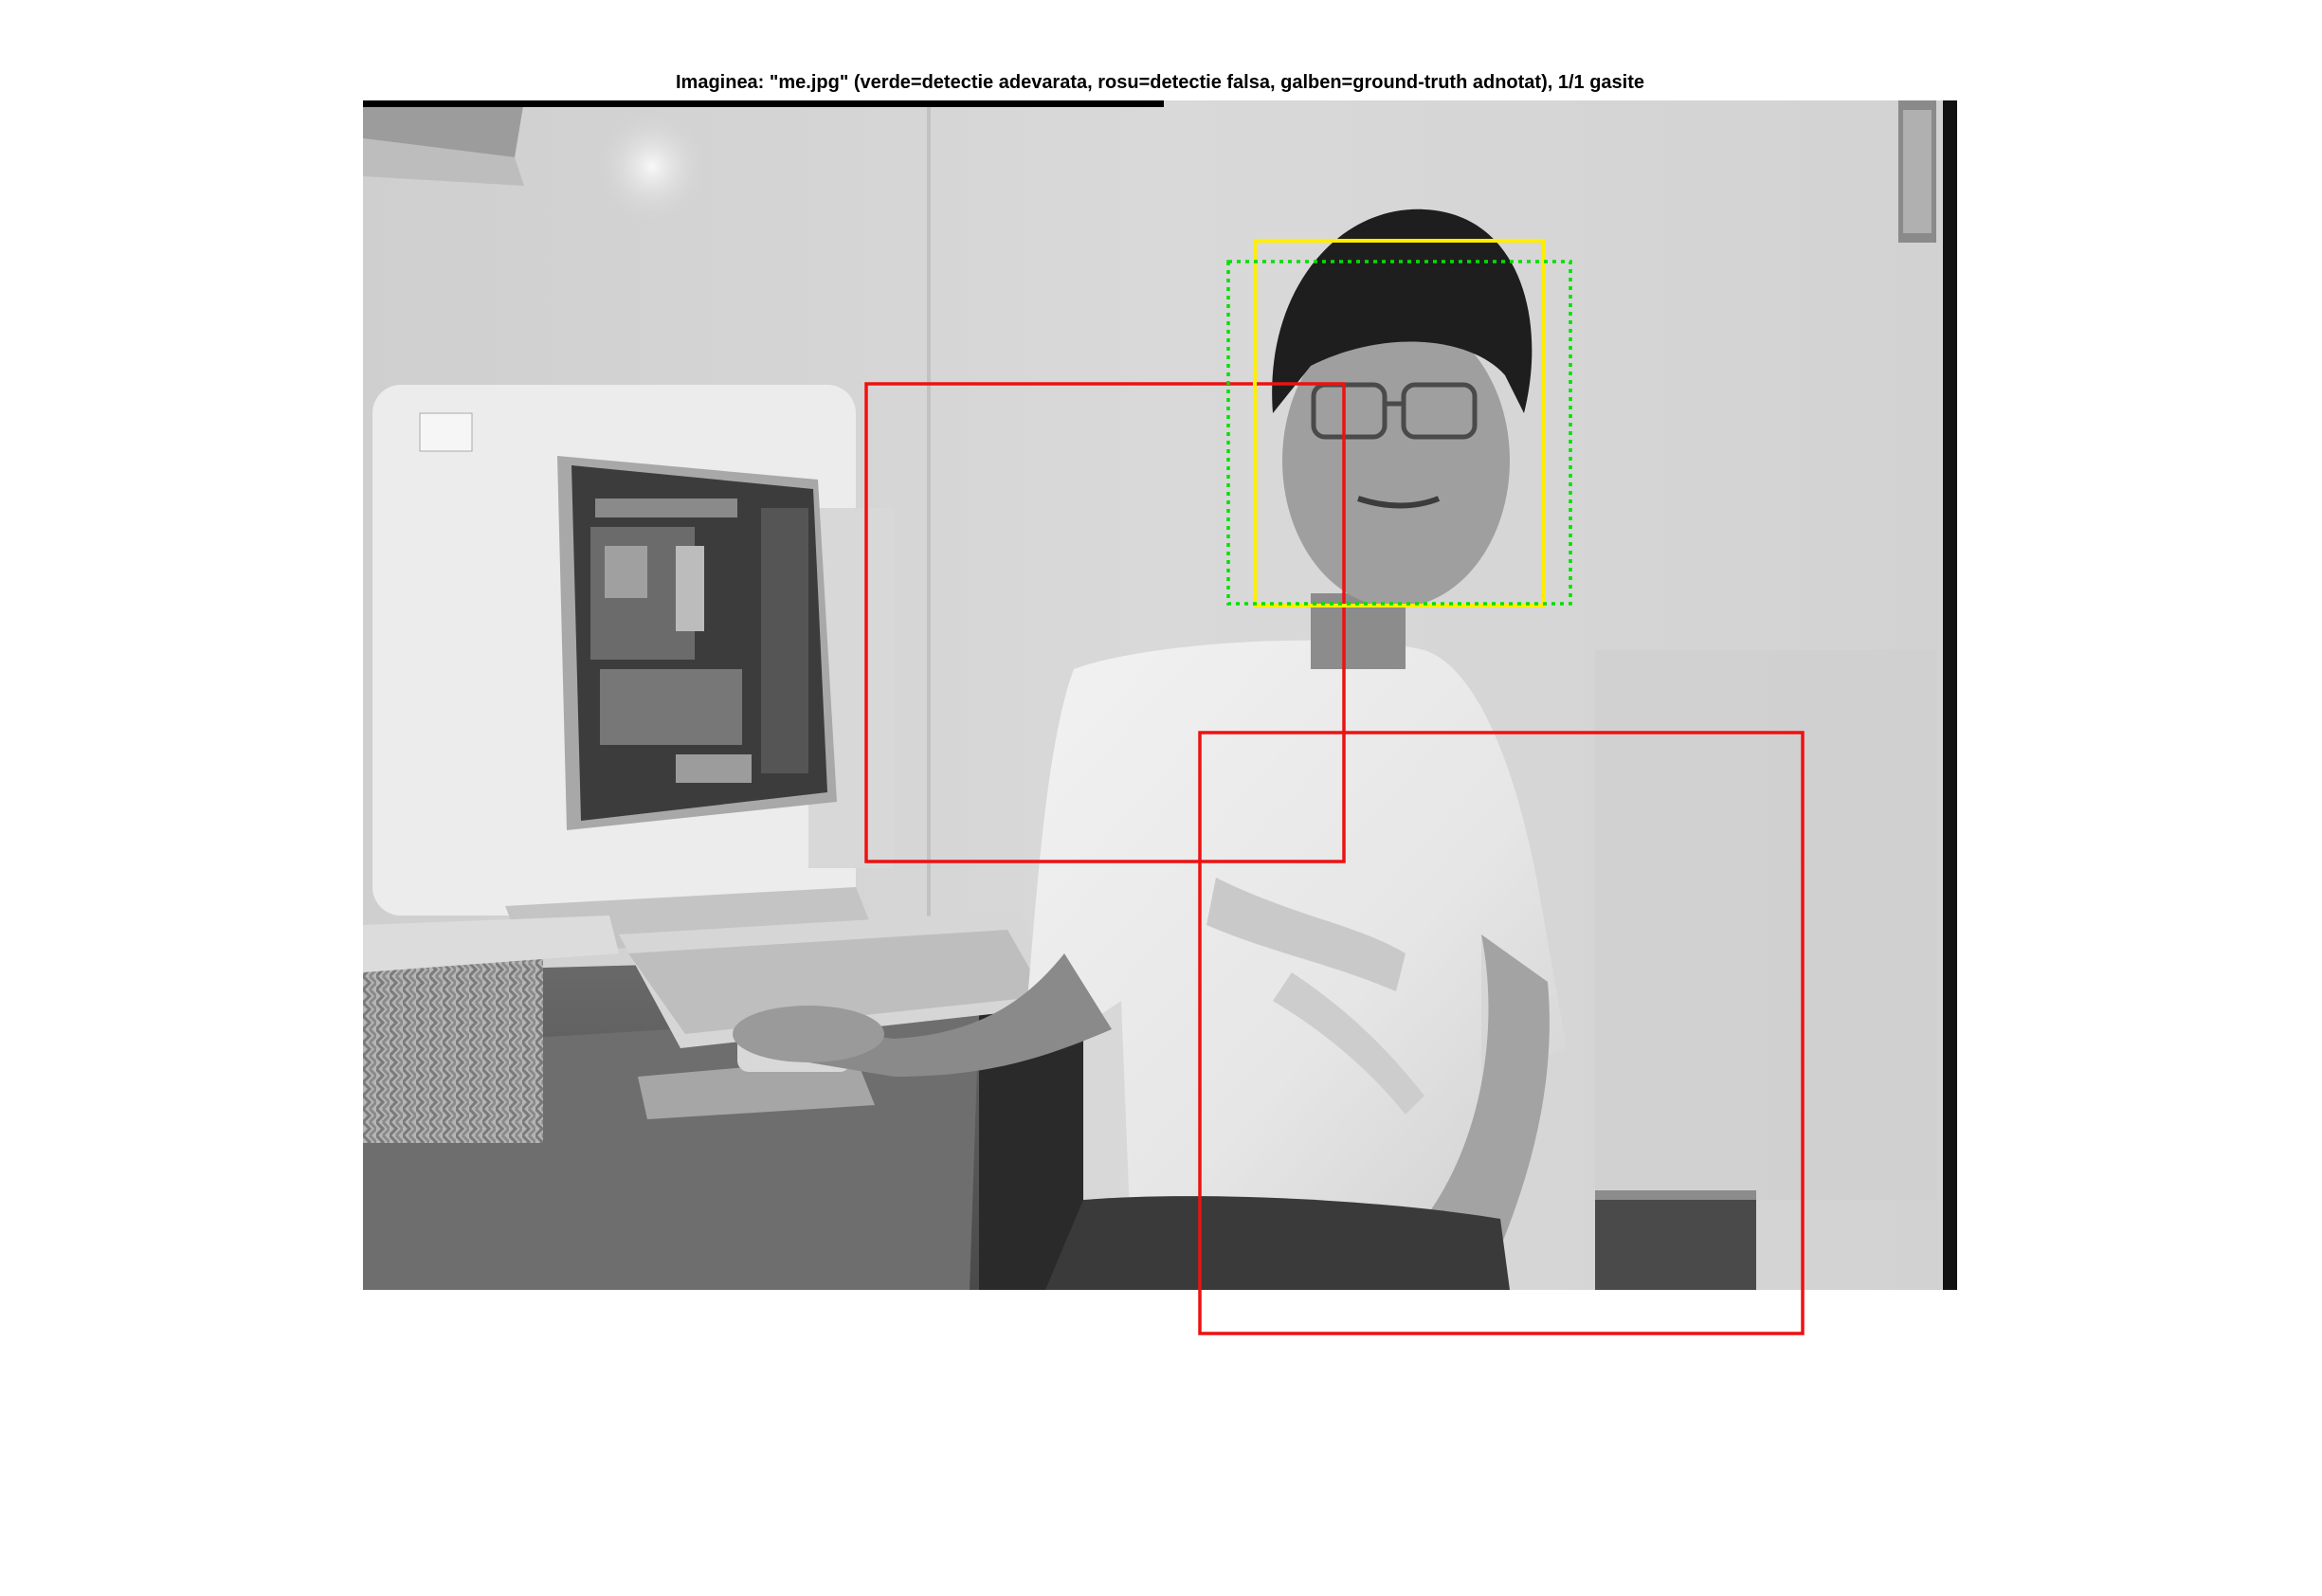 This screenshot has height=1596, width=2322. What do you see at coordinates (1950, 695) in the screenshot?
I see `right-dark-edge` at bounding box center [1950, 695].